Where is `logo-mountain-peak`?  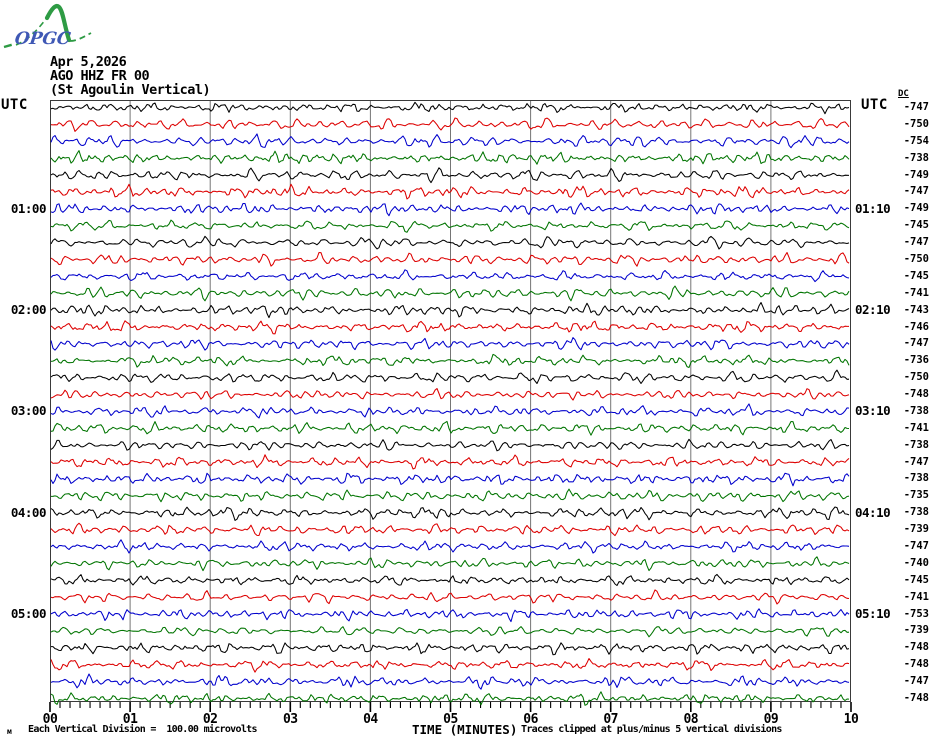
logo-mountain-peak is located at coordinates (58, 23).